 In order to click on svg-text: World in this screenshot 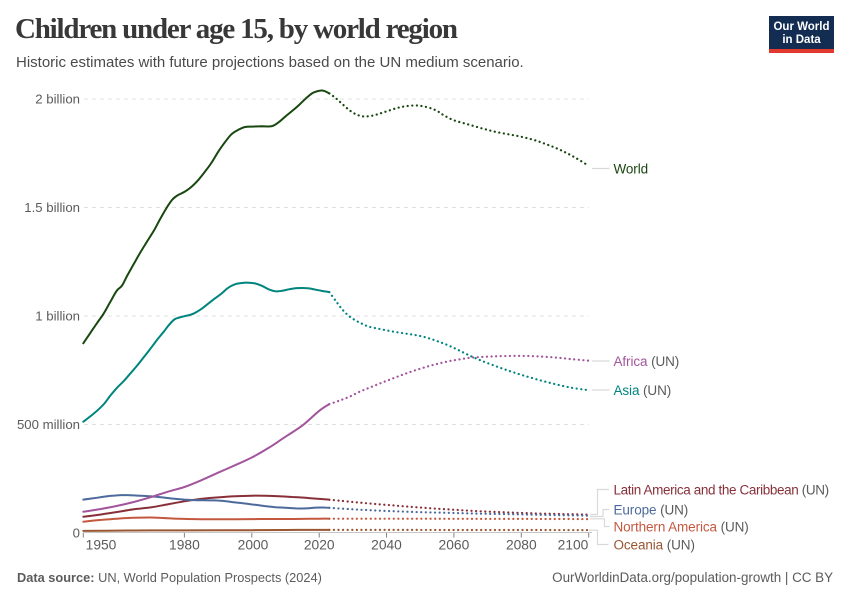, I will do `click(631, 169)`.